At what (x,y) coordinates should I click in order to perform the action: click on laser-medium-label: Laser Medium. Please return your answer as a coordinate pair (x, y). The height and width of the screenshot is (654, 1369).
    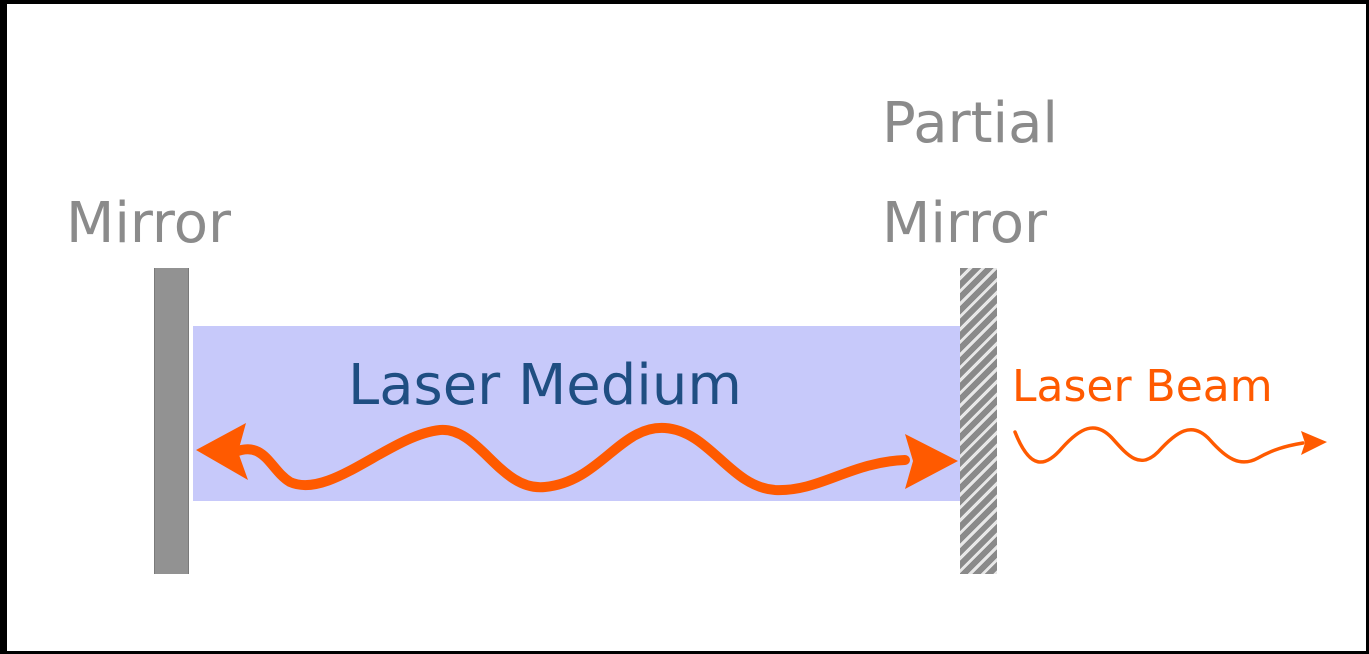
    Looking at the image, I should click on (545, 385).